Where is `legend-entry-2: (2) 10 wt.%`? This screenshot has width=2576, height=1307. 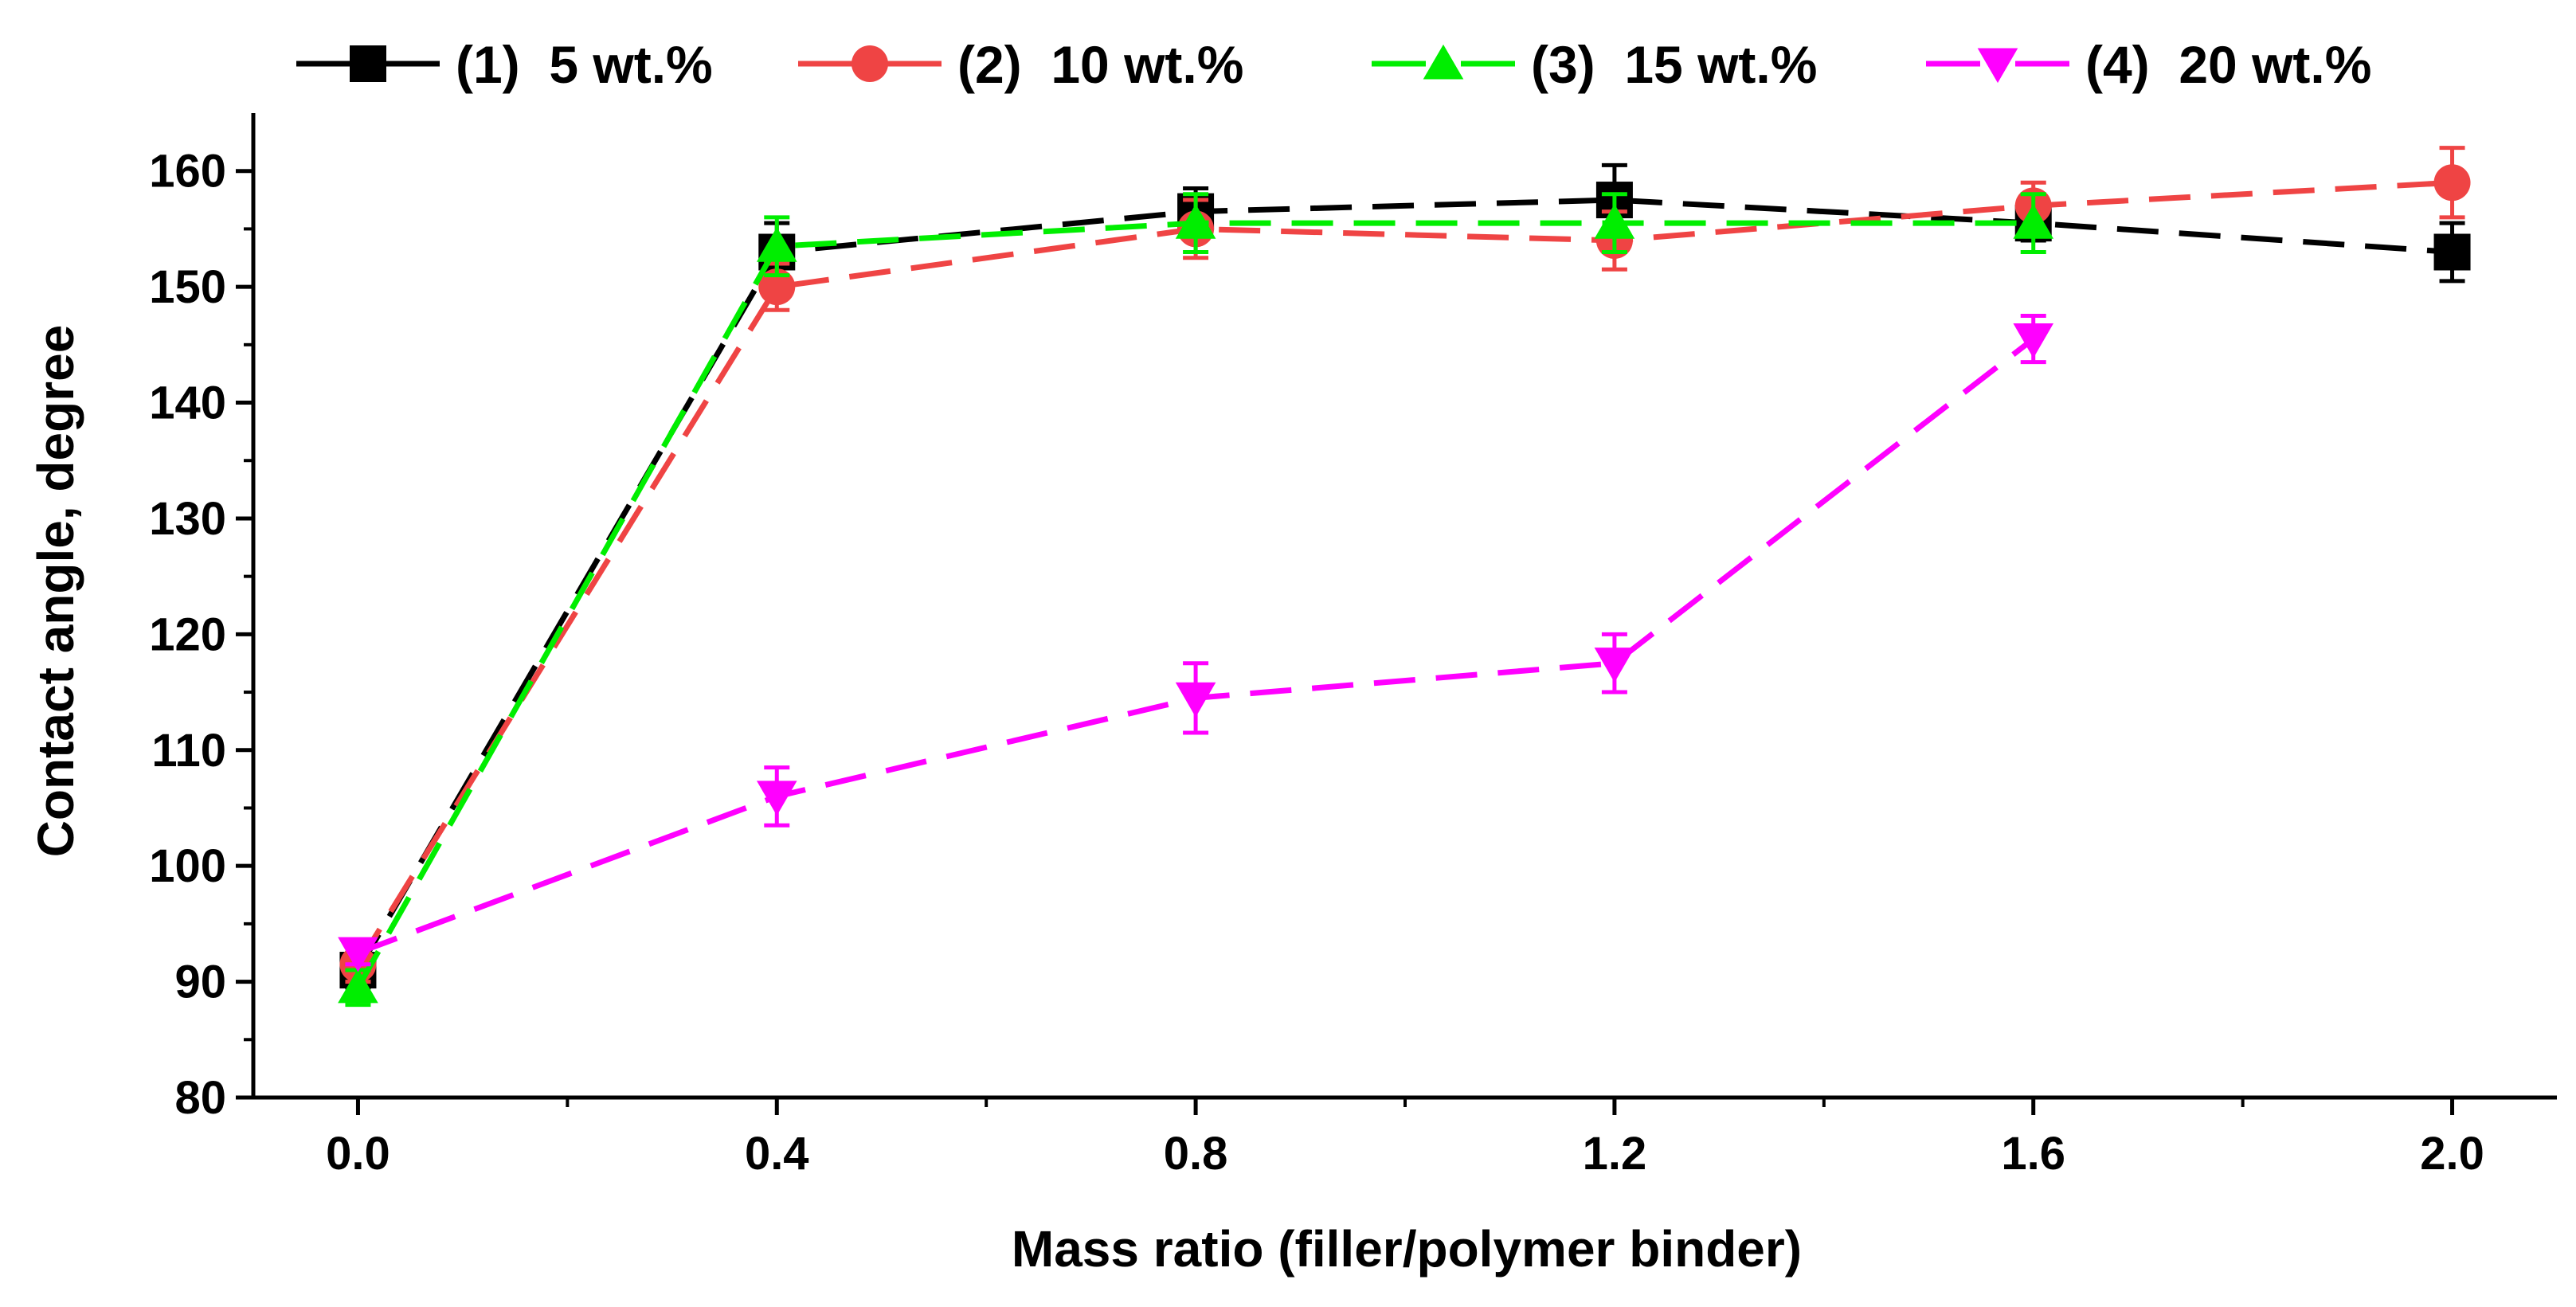 legend-entry-2: (2) 10 wt.% is located at coordinates (1020, 64).